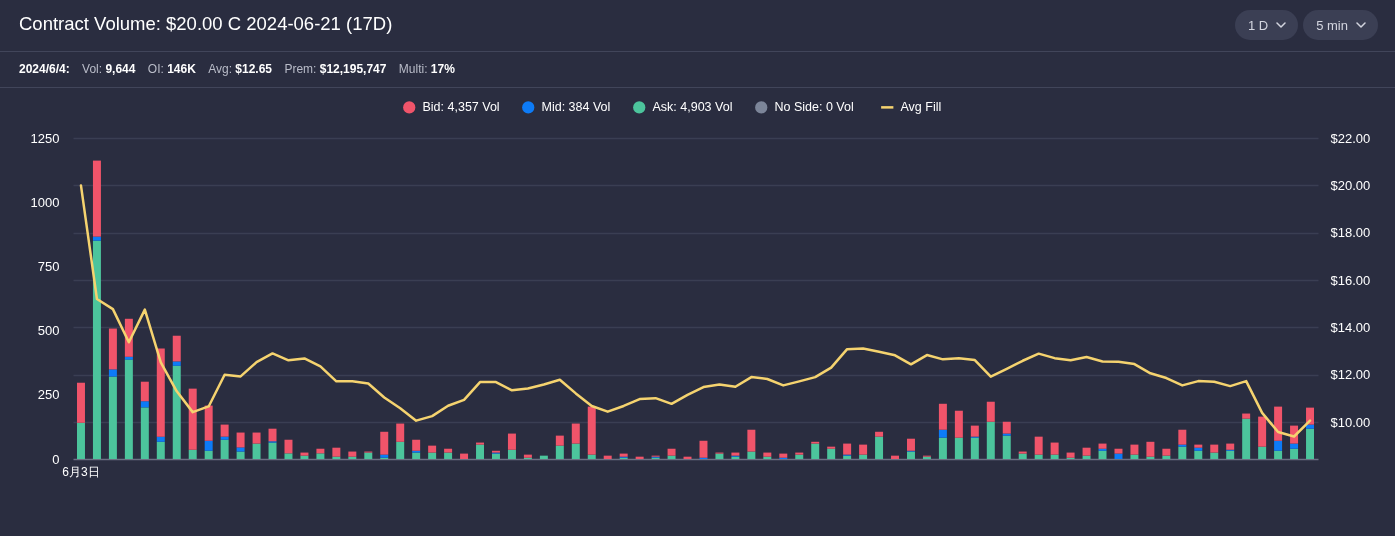  What do you see at coordinates (1350, 327) in the screenshot?
I see `y2-tick-label: $14.00` at bounding box center [1350, 327].